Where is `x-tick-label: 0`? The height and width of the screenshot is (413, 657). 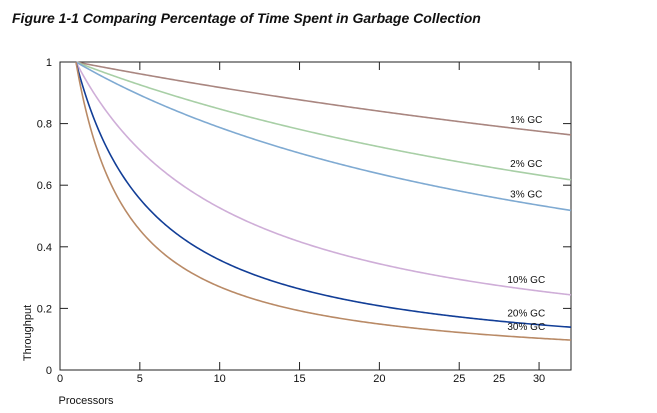
x-tick-label: 0 is located at coordinates (60, 379).